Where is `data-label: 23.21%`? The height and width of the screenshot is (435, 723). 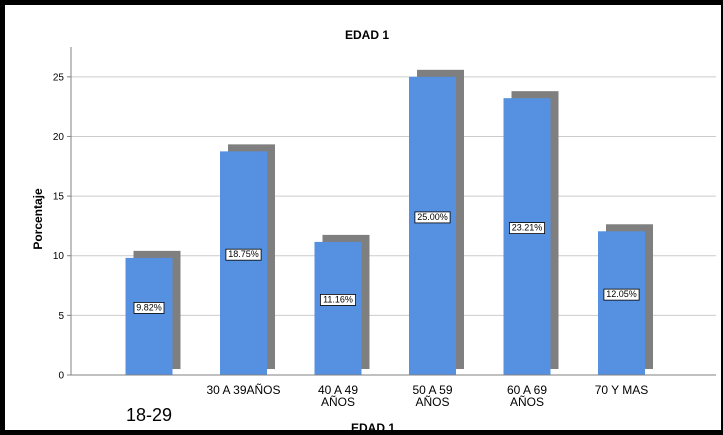 data-label: 23.21% is located at coordinates (527, 228).